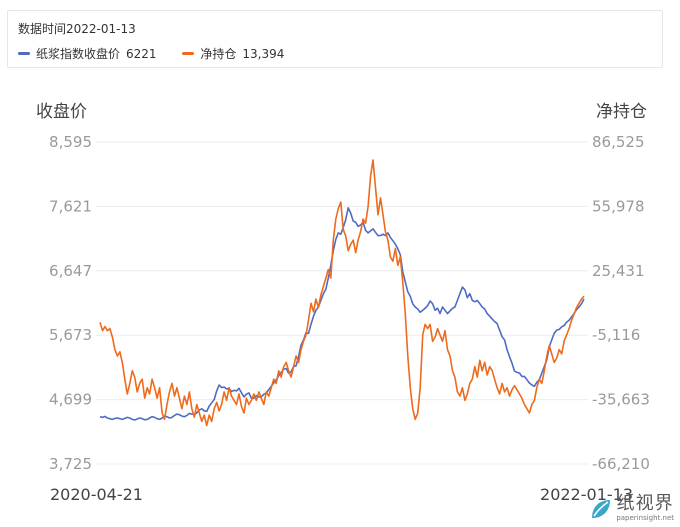 The height and width of the screenshot is (527, 680). Describe the element at coordinates (621, 112) in the screenshot. I see `right-axis-title: 净持仓` at that location.